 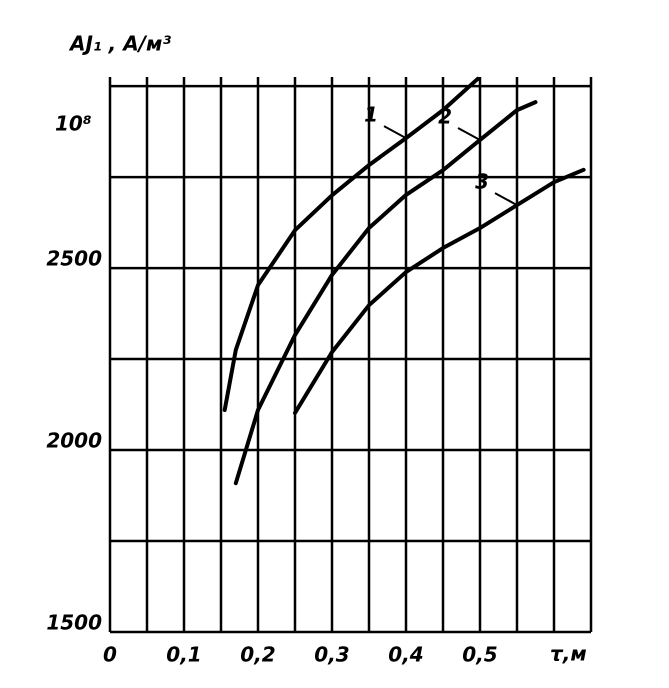 What do you see at coordinates (183, 655) in the screenshot?
I see `x-tick-label: 0,1` at bounding box center [183, 655].